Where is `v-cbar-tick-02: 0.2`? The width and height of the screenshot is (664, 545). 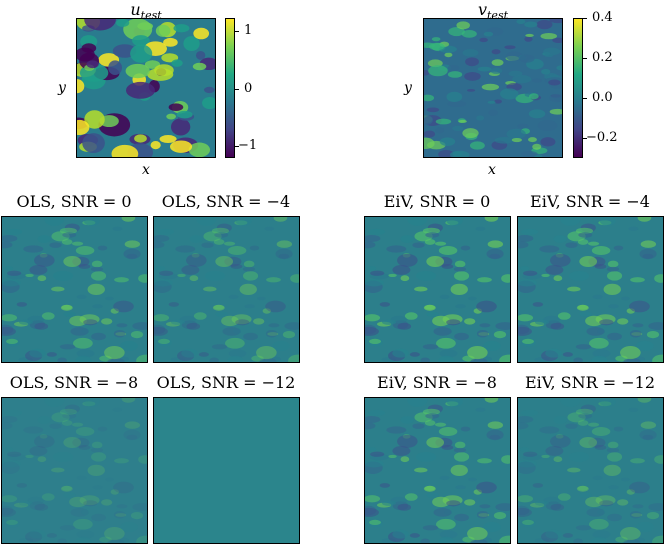 v-cbar-tick-02: 0.2 is located at coordinates (602, 57).